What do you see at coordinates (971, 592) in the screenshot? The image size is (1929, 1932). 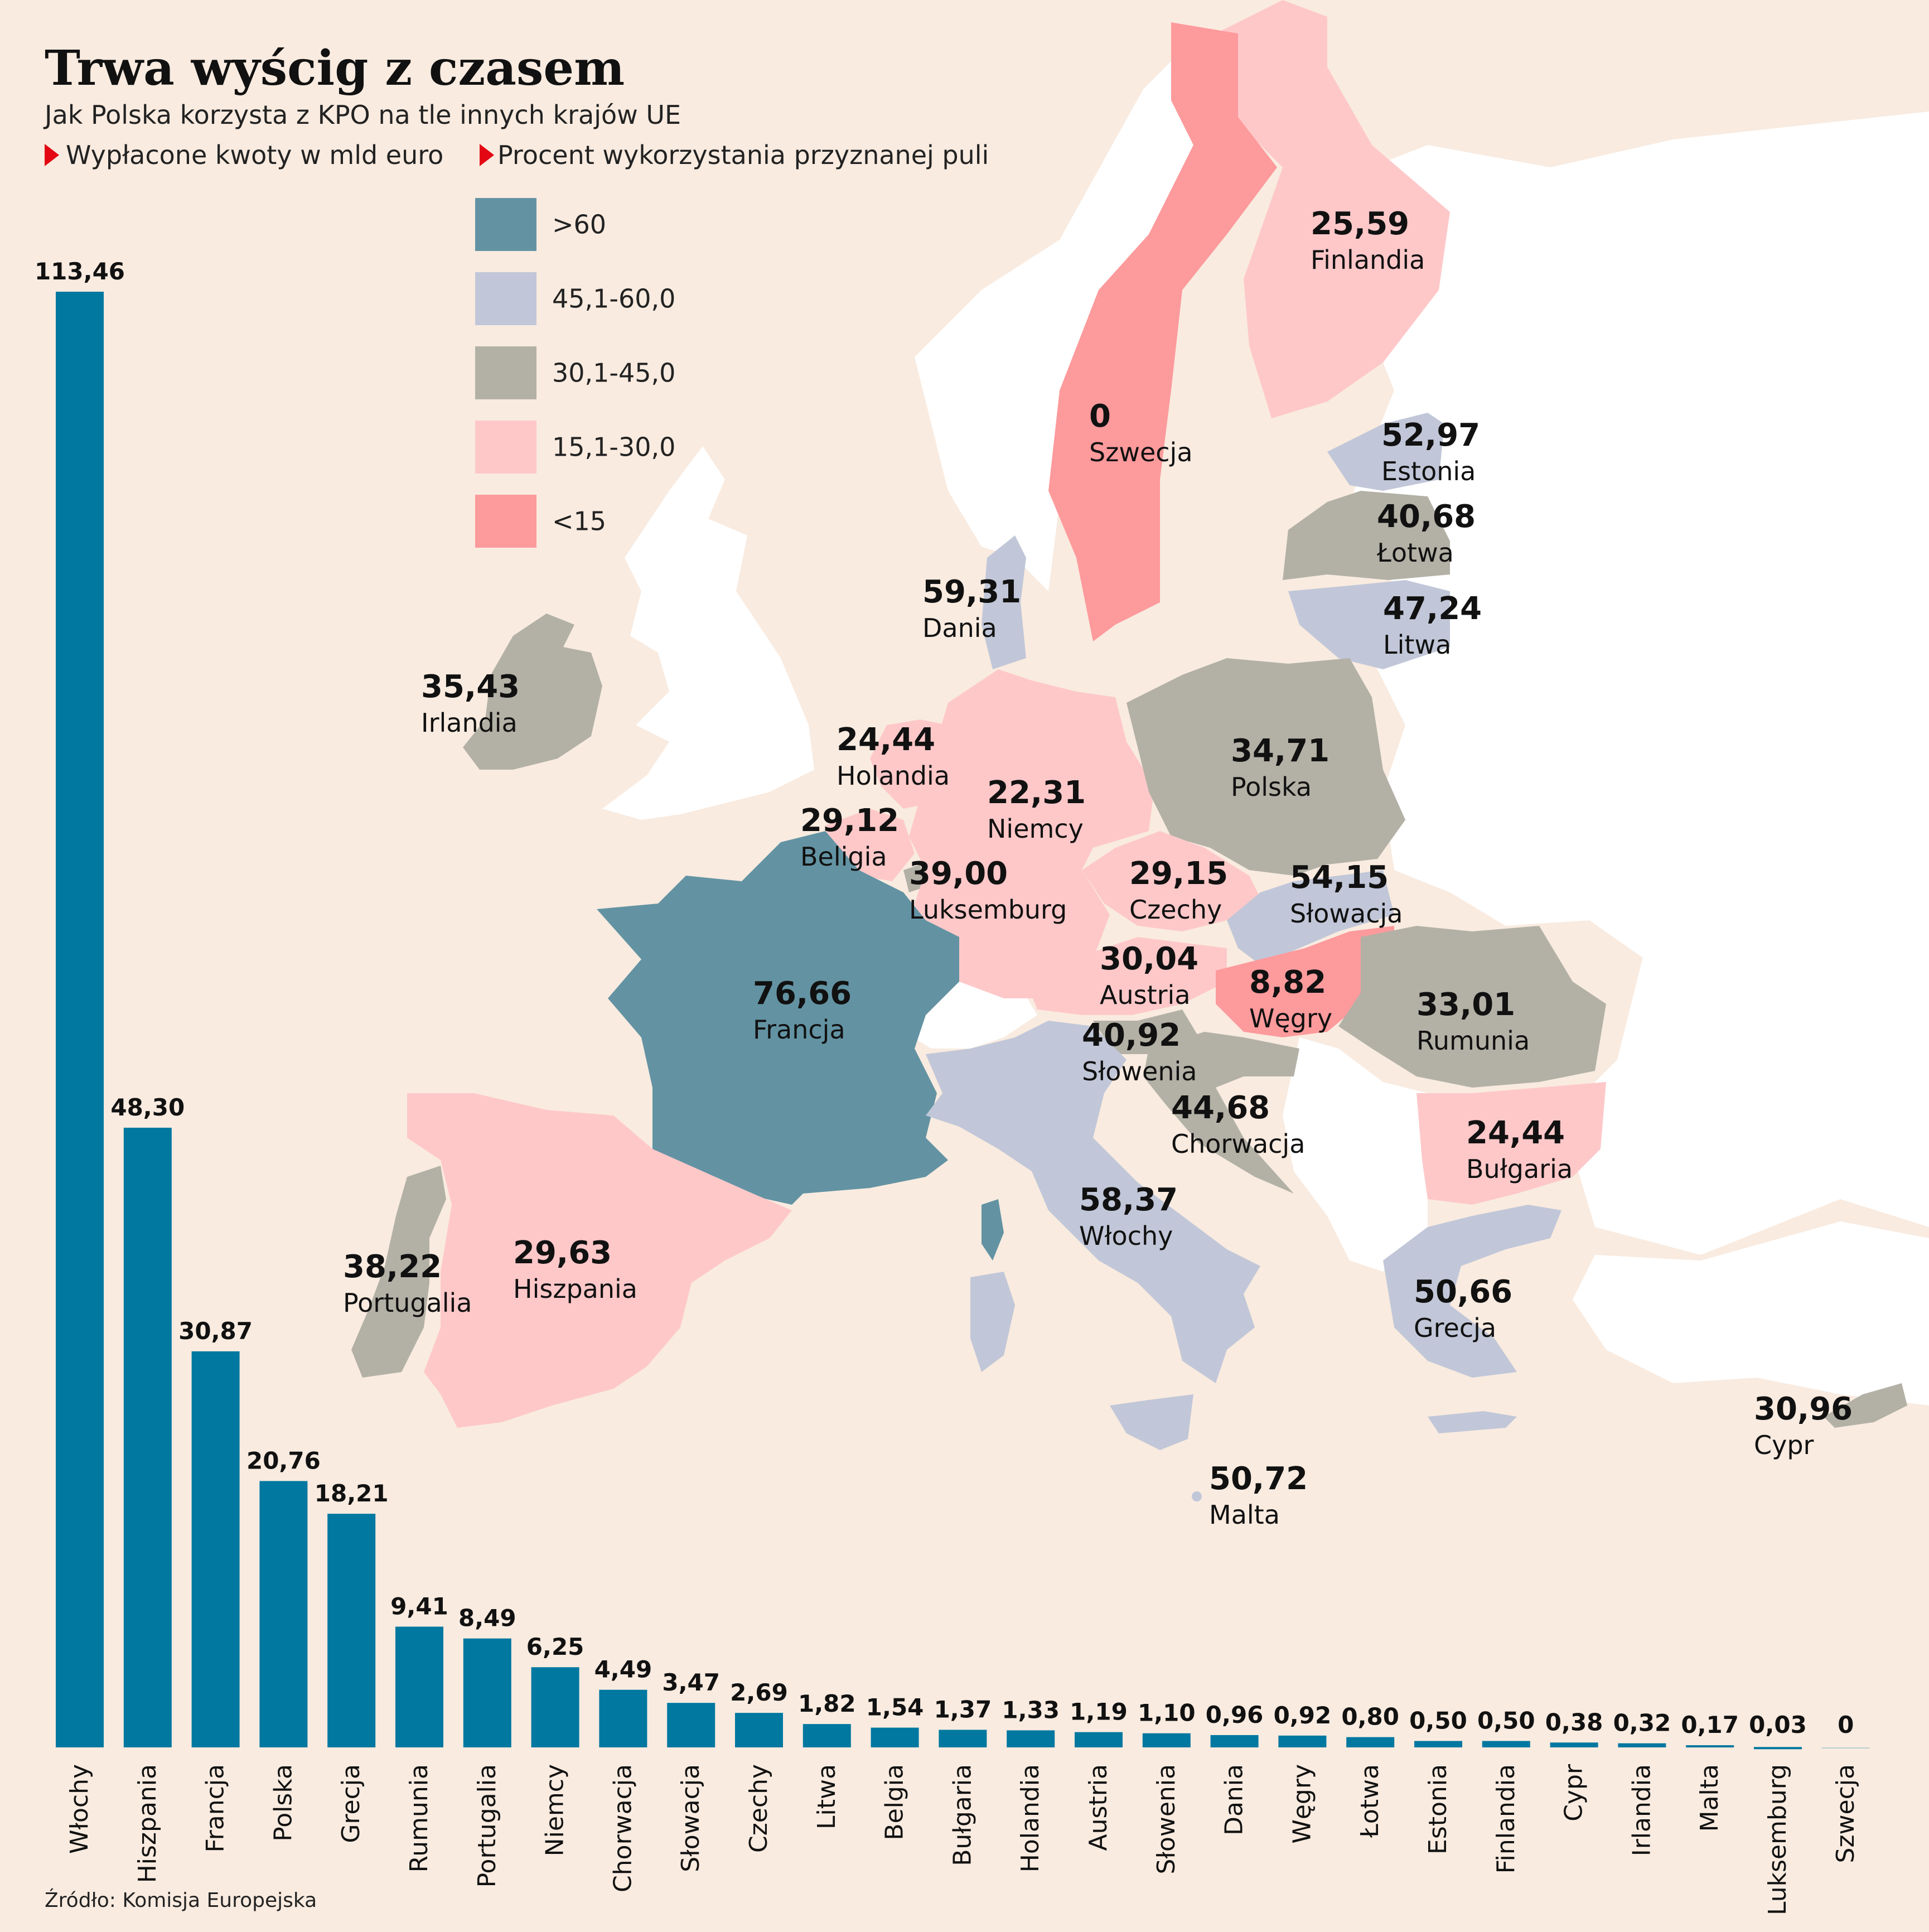 I see `map-label-value: 59,31` at bounding box center [971, 592].